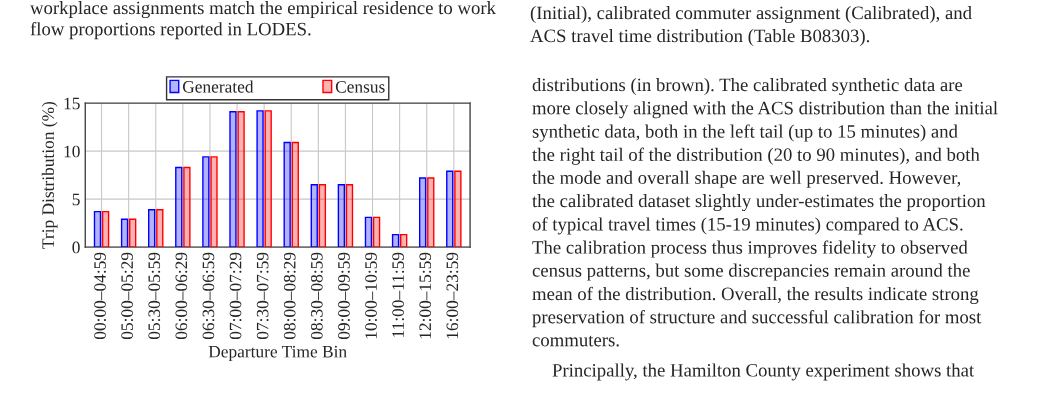 This screenshot has height=416, width=1040. Describe the element at coordinates (751, 15) in the screenshot. I see `text: (Initial), calibrated commuter assignment (Calibrated), and` at that location.